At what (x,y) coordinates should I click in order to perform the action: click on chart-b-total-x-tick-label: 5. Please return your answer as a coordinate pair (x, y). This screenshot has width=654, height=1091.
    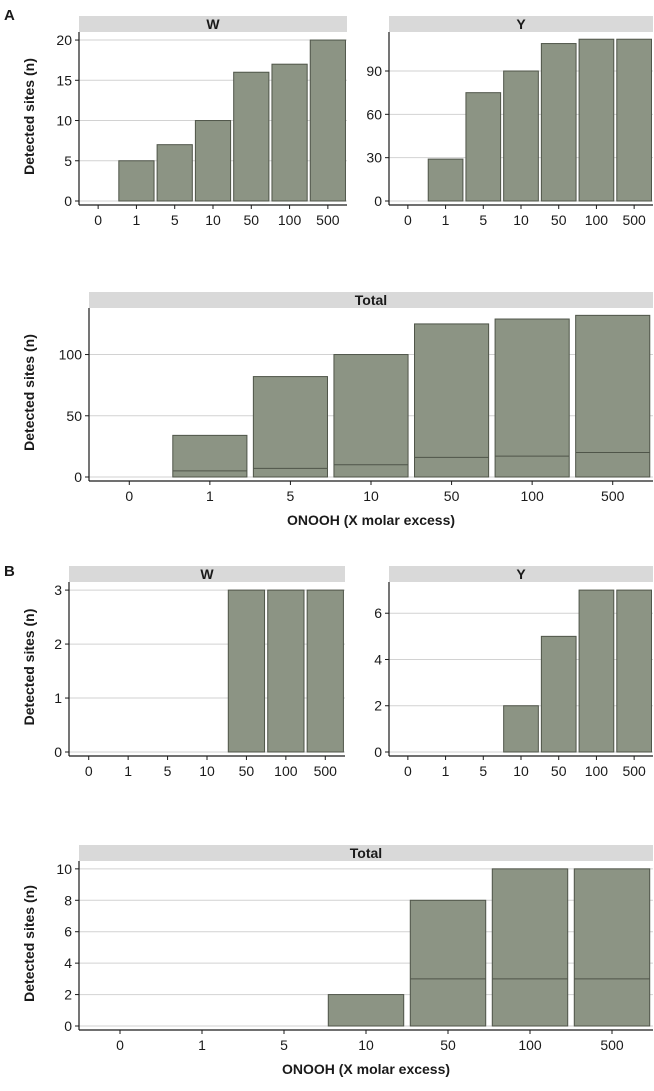
    Looking at the image, I should click on (284, 1045).